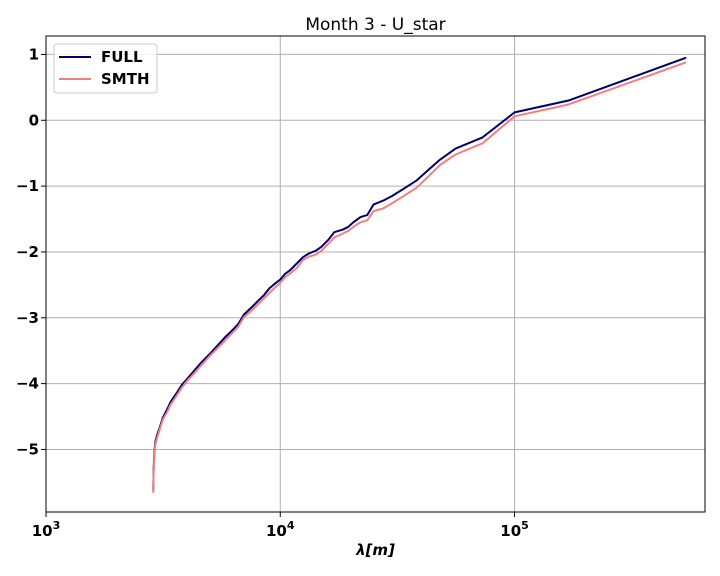  Describe the element at coordinates (34, 120) in the screenshot. I see `y-tick-label: 0` at that location.